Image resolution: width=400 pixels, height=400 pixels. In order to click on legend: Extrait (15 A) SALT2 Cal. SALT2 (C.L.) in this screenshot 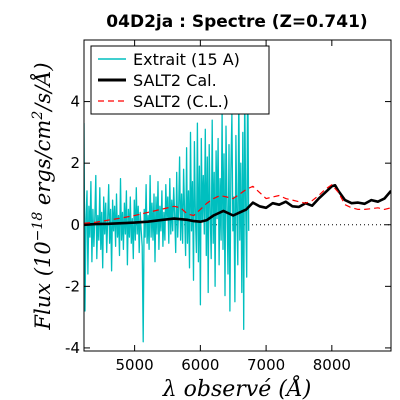, I will do `click(180, 80)`.